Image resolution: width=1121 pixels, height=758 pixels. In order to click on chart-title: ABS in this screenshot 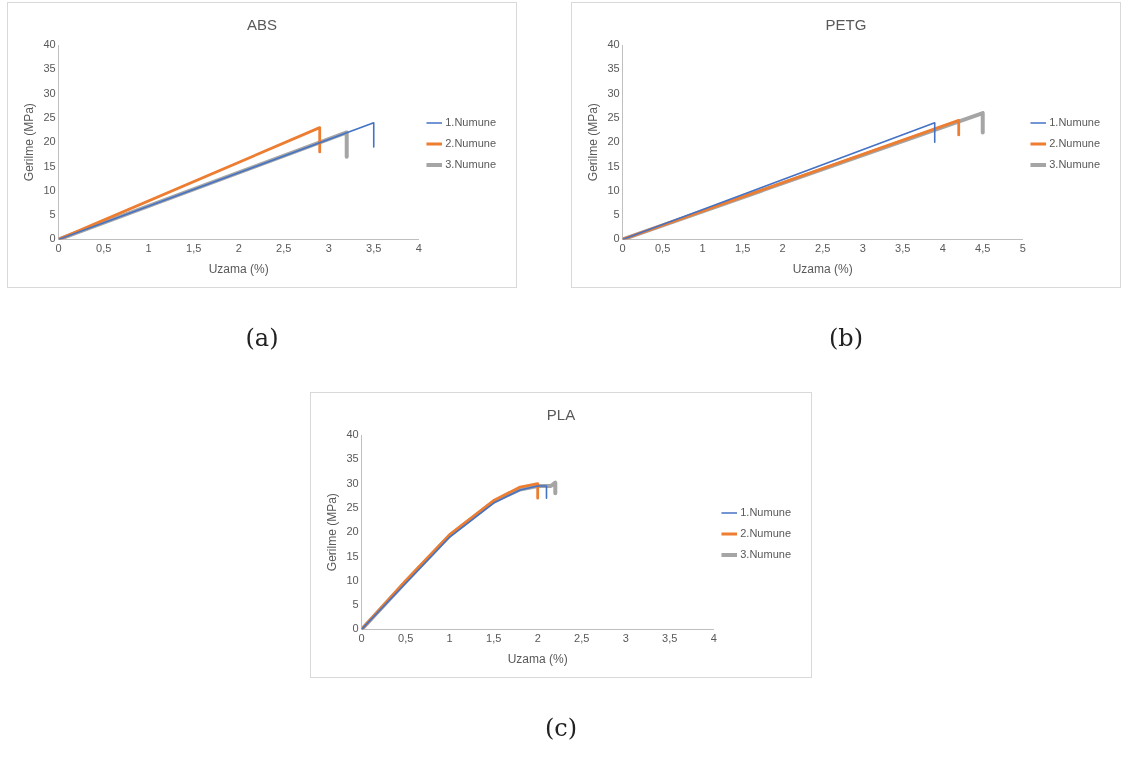, I will do `click(262, 25)`.